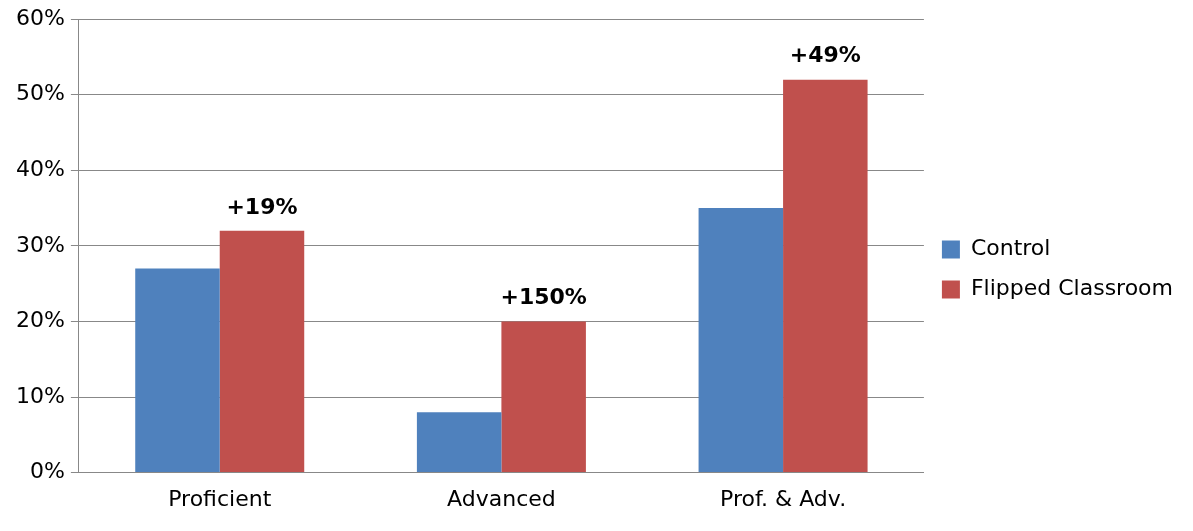  Describe the element at coordinates (783, 498) in the screenshot. I see `x-tick-label: Prof. & Adv.` at that location.